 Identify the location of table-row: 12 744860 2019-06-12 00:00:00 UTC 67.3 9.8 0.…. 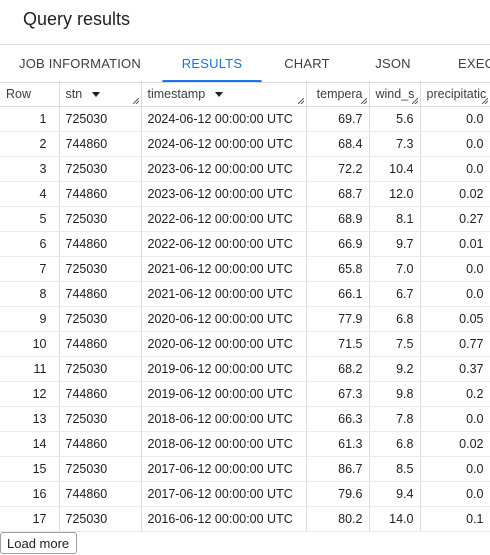
(245, 394).